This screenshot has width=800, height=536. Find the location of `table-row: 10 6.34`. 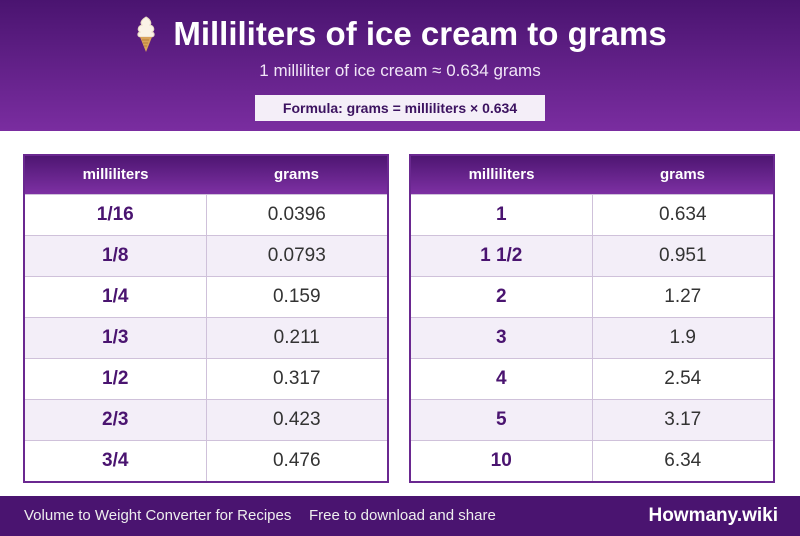

table-row: 10 6.34 is located at coordinates (592, 460).